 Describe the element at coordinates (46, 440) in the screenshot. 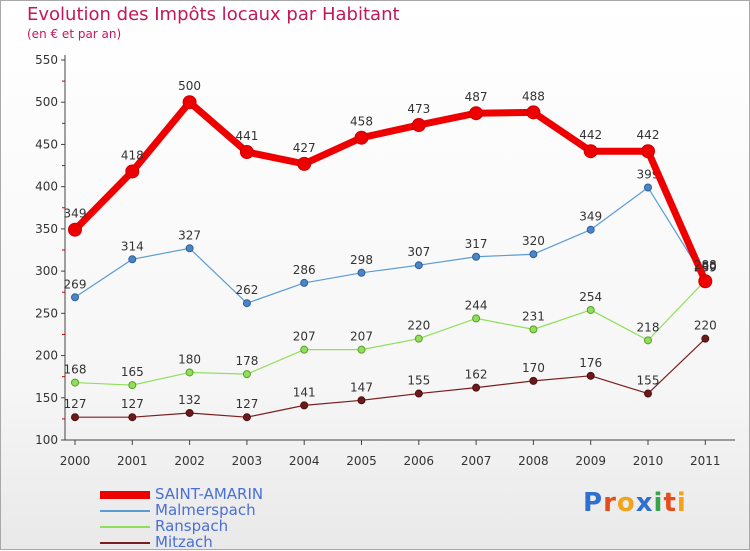

I see `y-tick-label: 100` at that location.